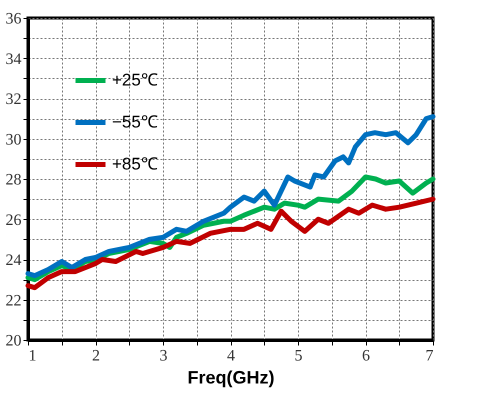 This screenshot has width=481, height=406. Describe the element at coordinates (14, 99) in the screenshot. I see `y-tick-label: 32` at that location.